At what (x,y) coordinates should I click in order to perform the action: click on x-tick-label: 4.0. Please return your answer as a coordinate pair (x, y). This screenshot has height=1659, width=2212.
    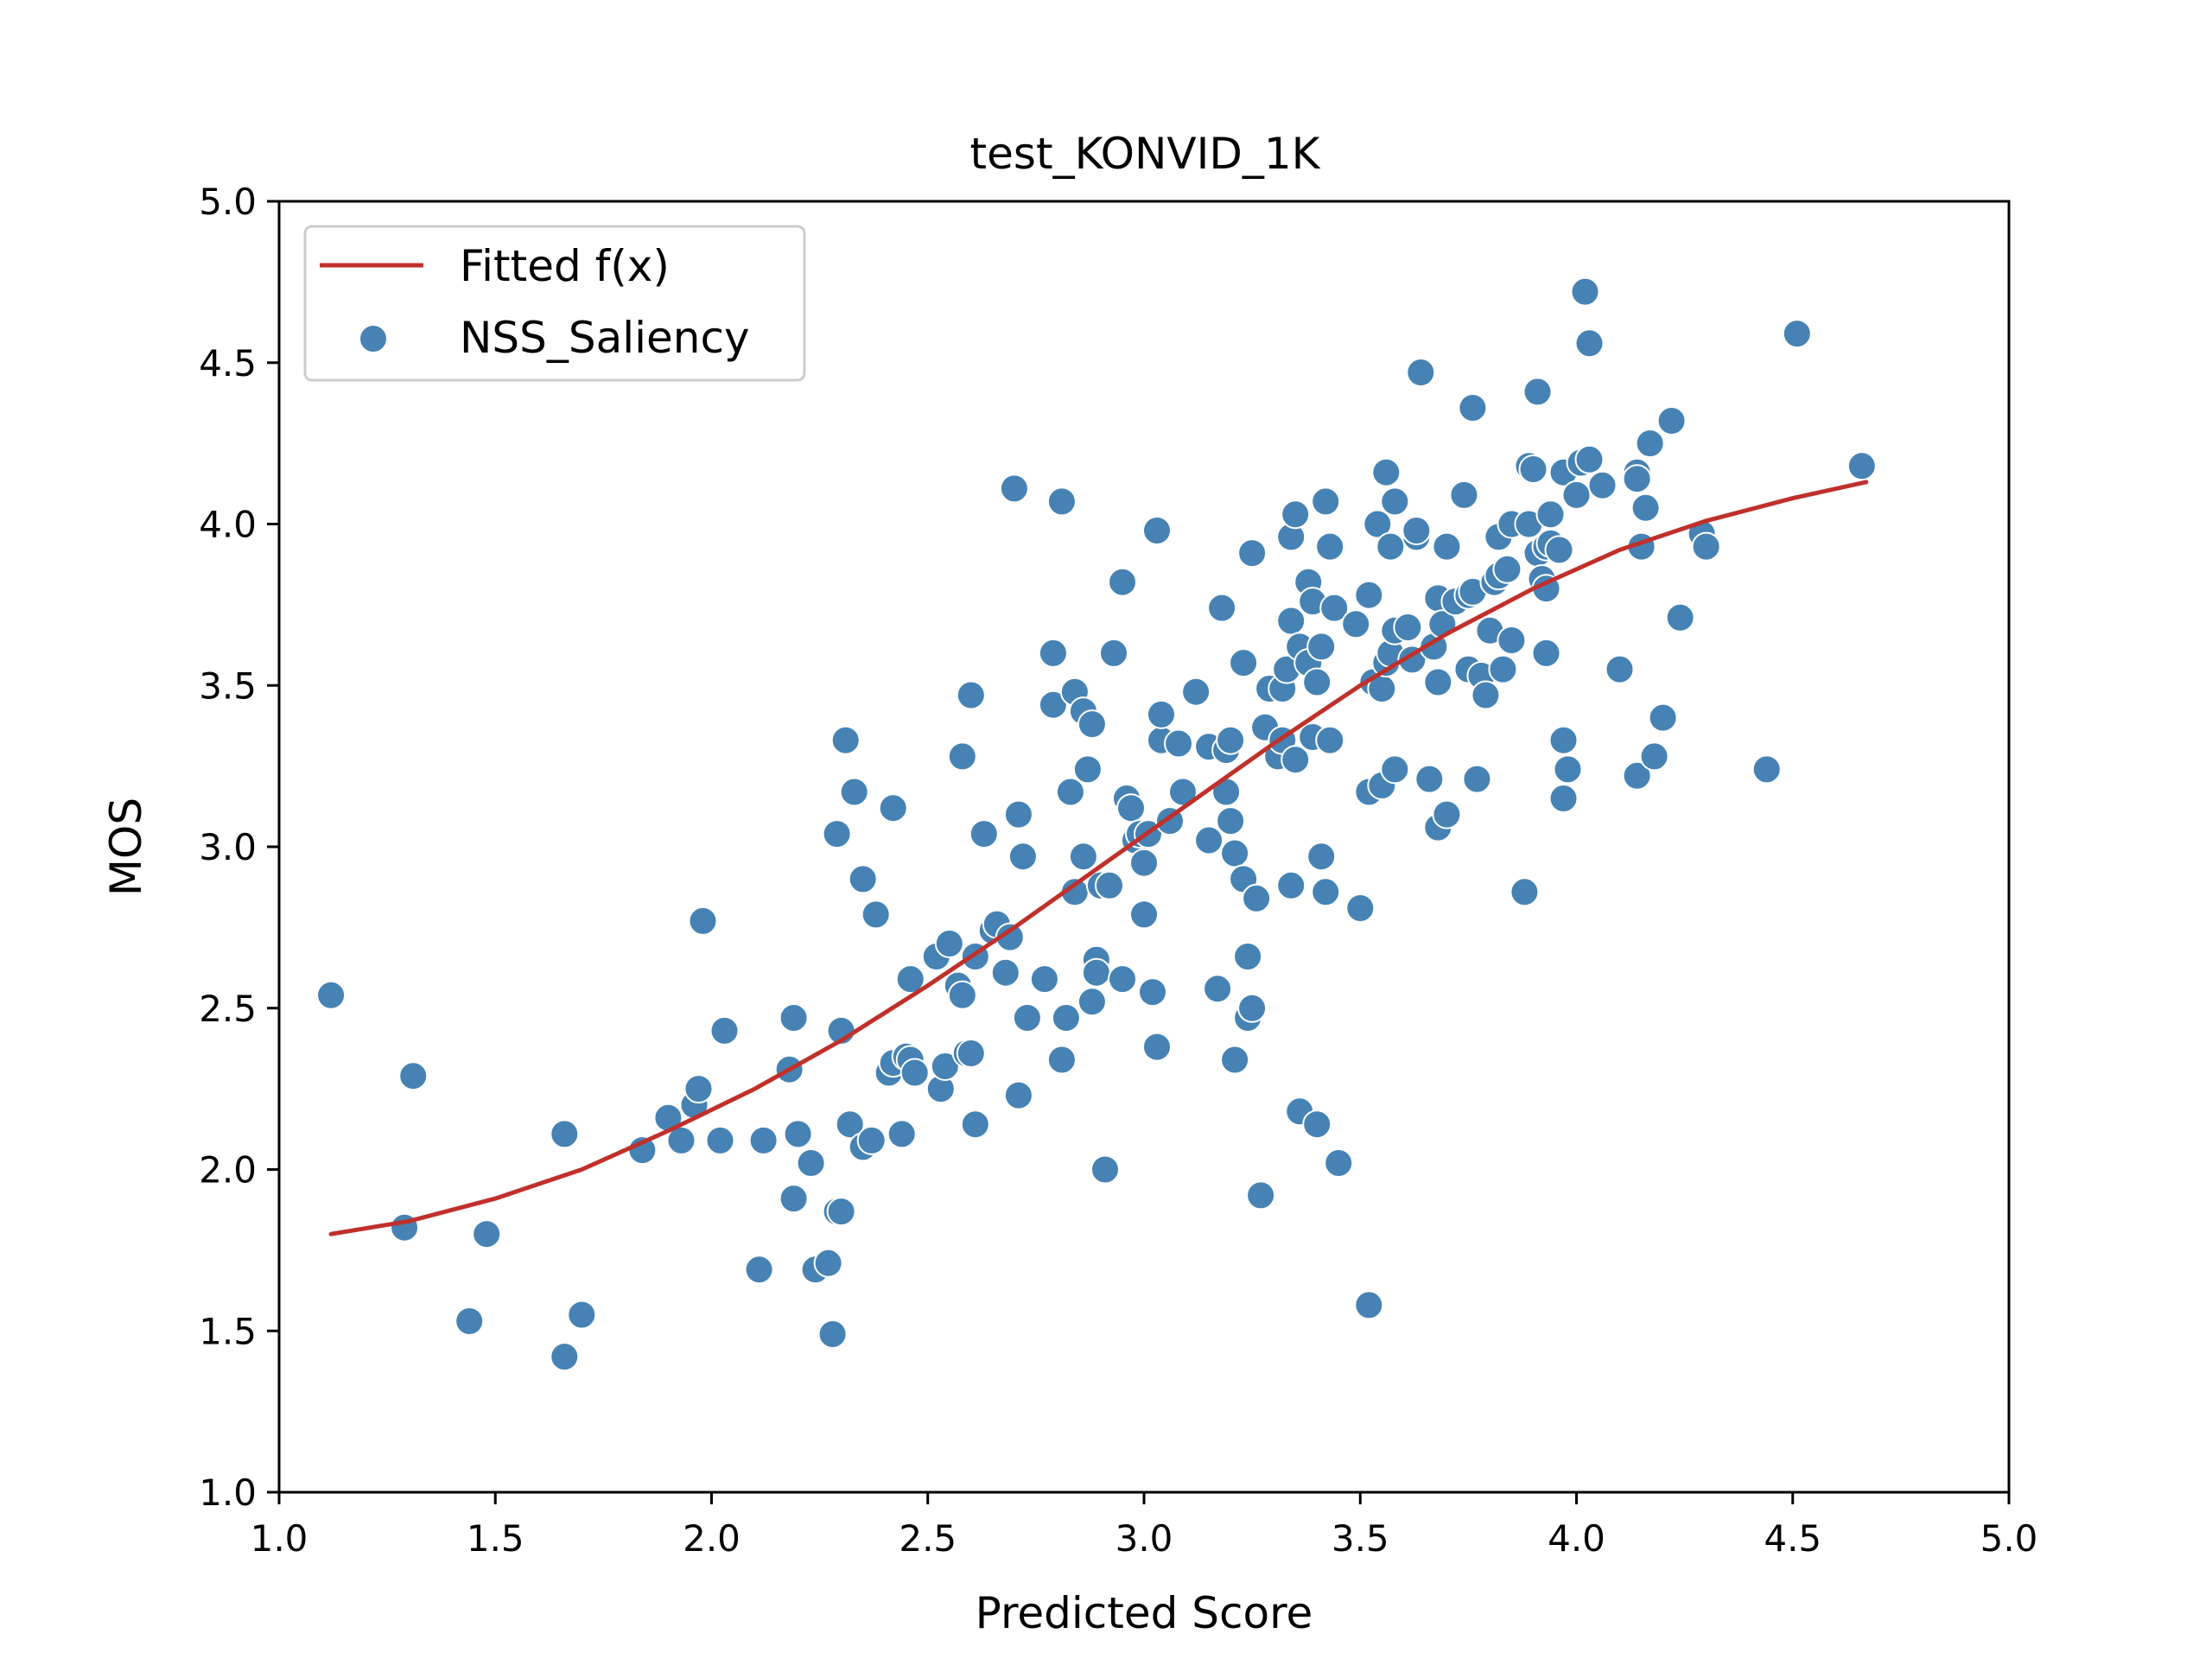
    Looking at the image, I should click on (1576, 1538).